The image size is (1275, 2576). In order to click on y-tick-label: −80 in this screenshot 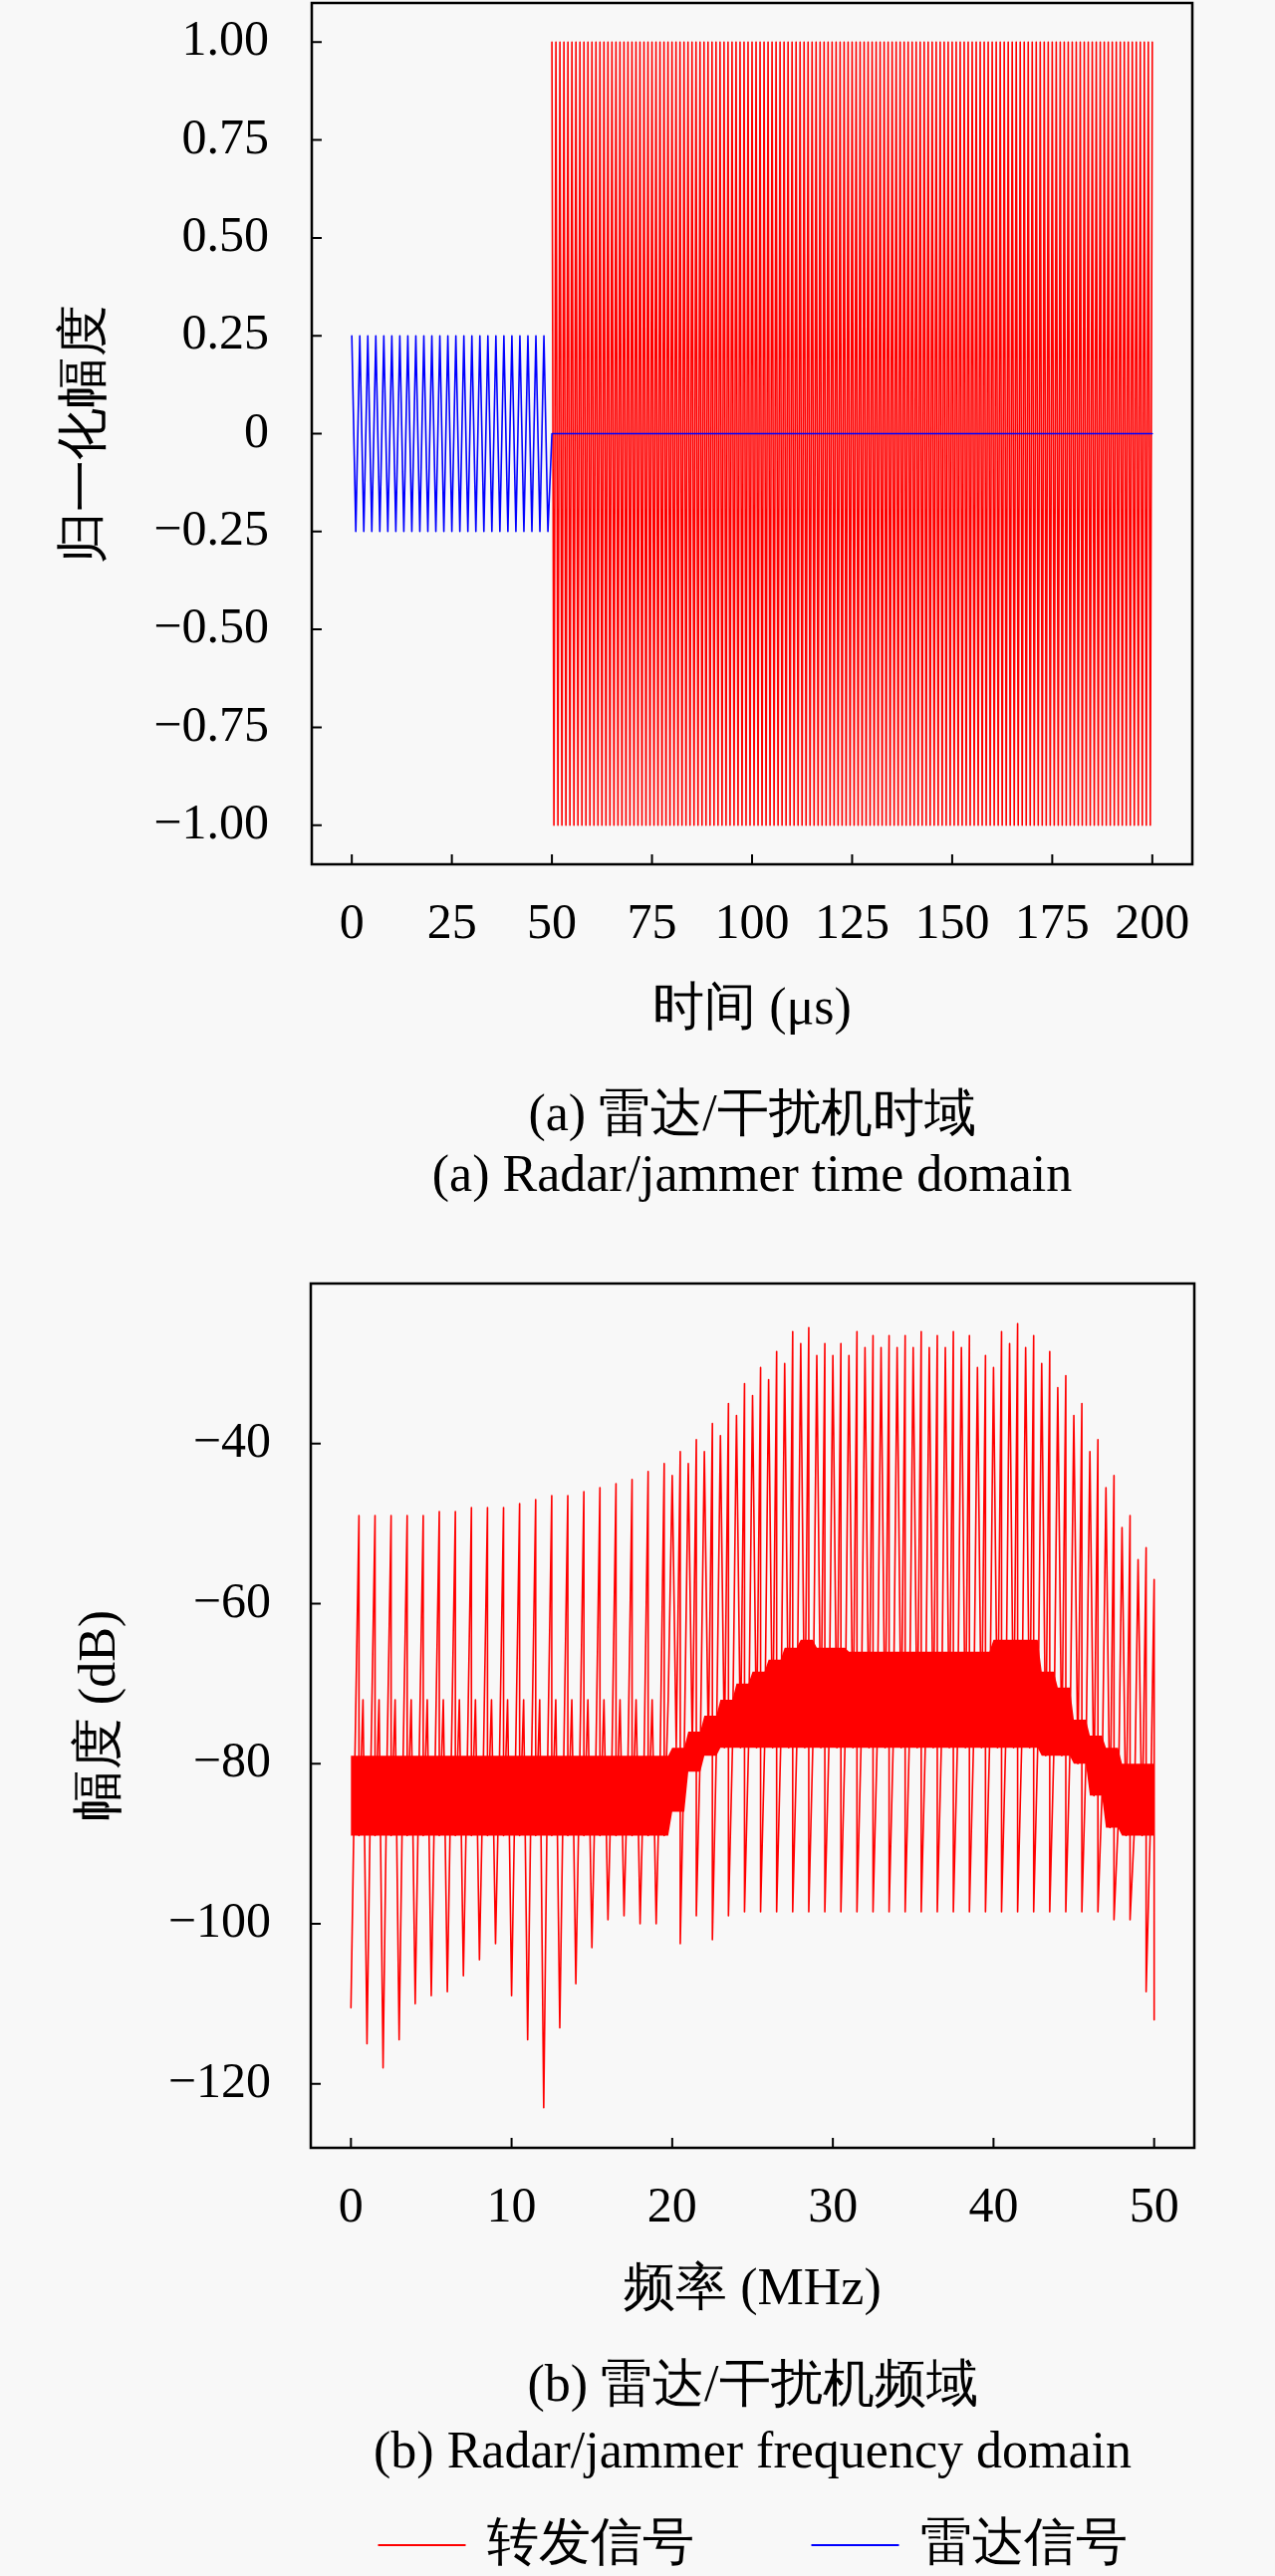, I will do `click(231, 1760)`.